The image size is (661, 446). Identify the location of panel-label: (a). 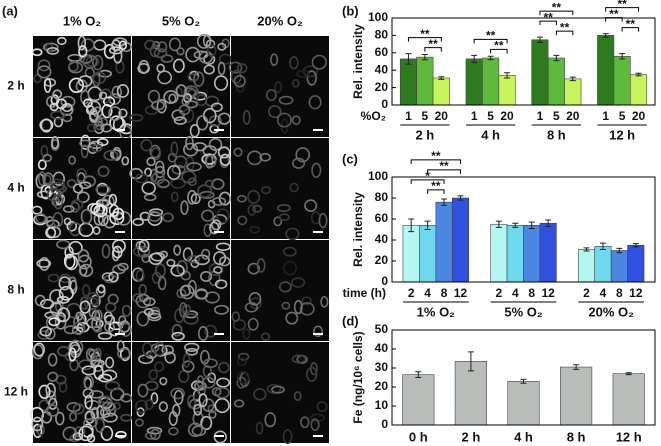
(10, 10).